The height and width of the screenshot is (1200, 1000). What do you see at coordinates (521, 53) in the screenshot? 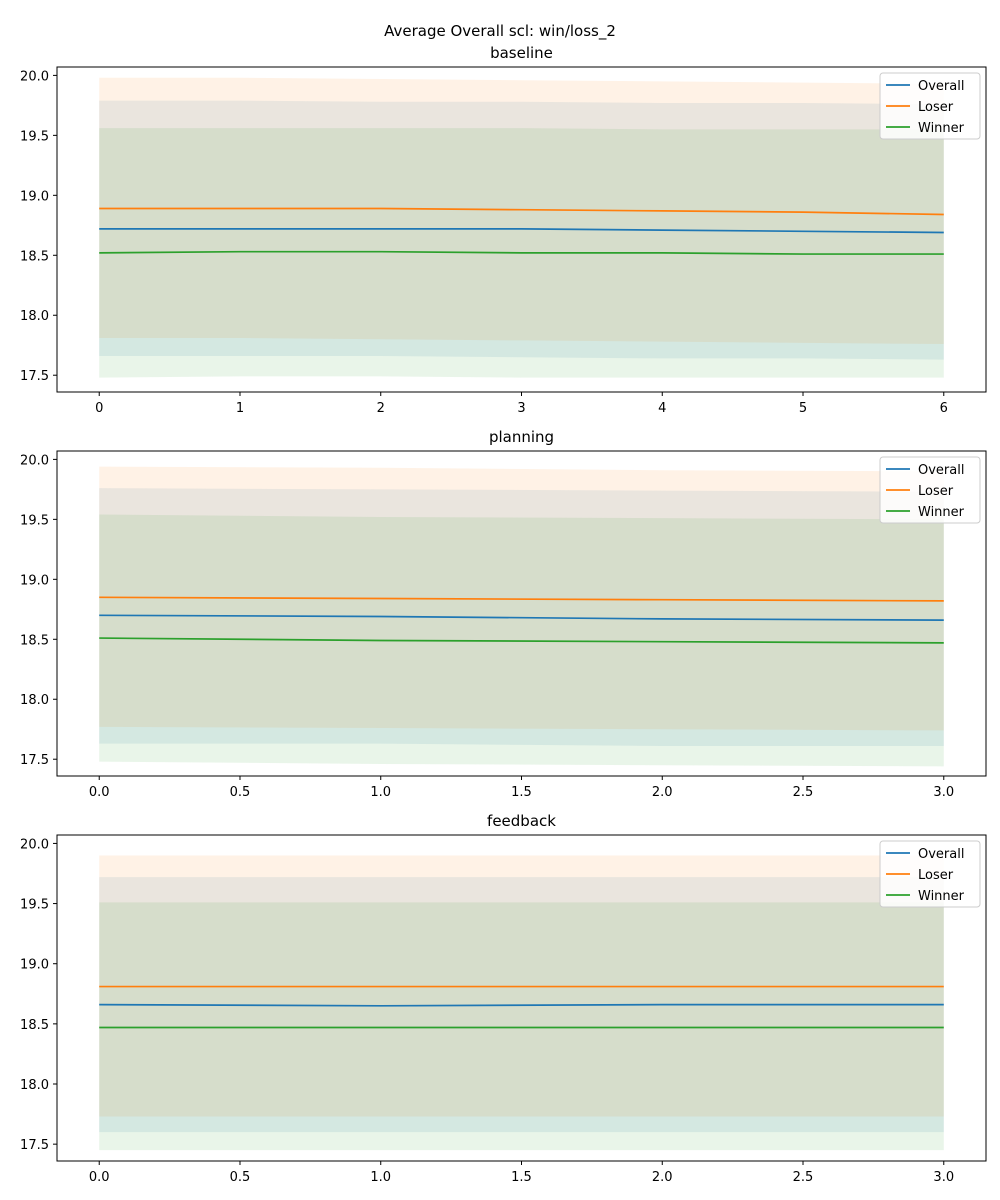
I see `subplot-title: baseline` at bounding box center [521, 53].